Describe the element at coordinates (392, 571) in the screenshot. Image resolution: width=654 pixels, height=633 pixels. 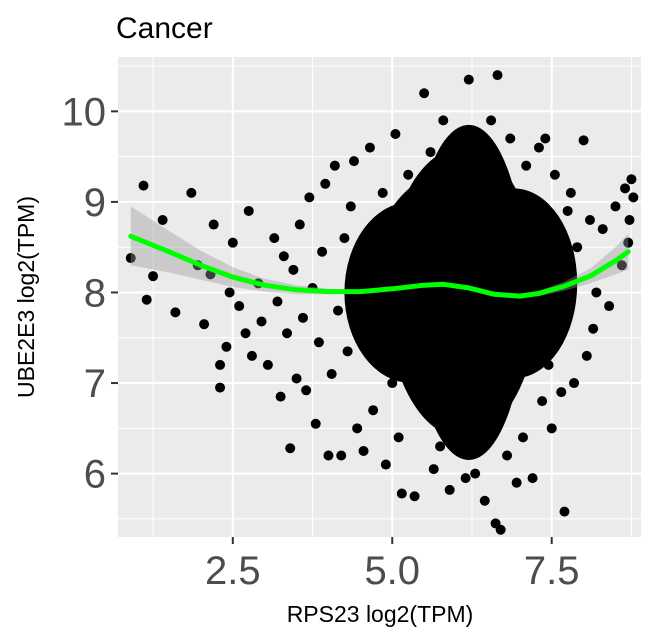
I see `x-tick-label: 5.0` at that location.